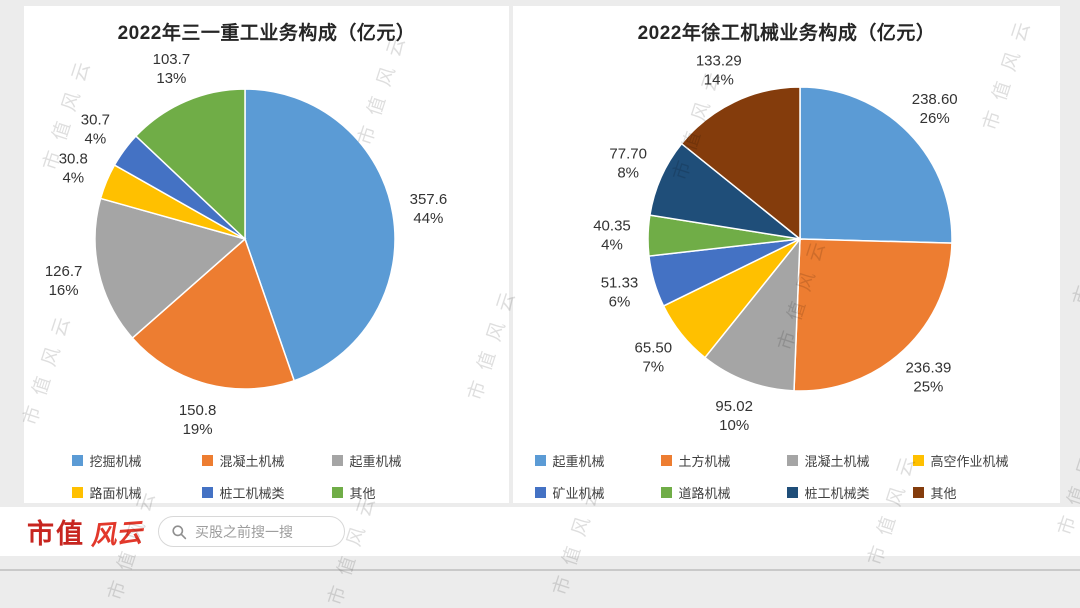 The image size is (1080, 608). Describe the element at coordinates (396, 492) in the screenshot. I see `legend-item-5: 其他` at that location.